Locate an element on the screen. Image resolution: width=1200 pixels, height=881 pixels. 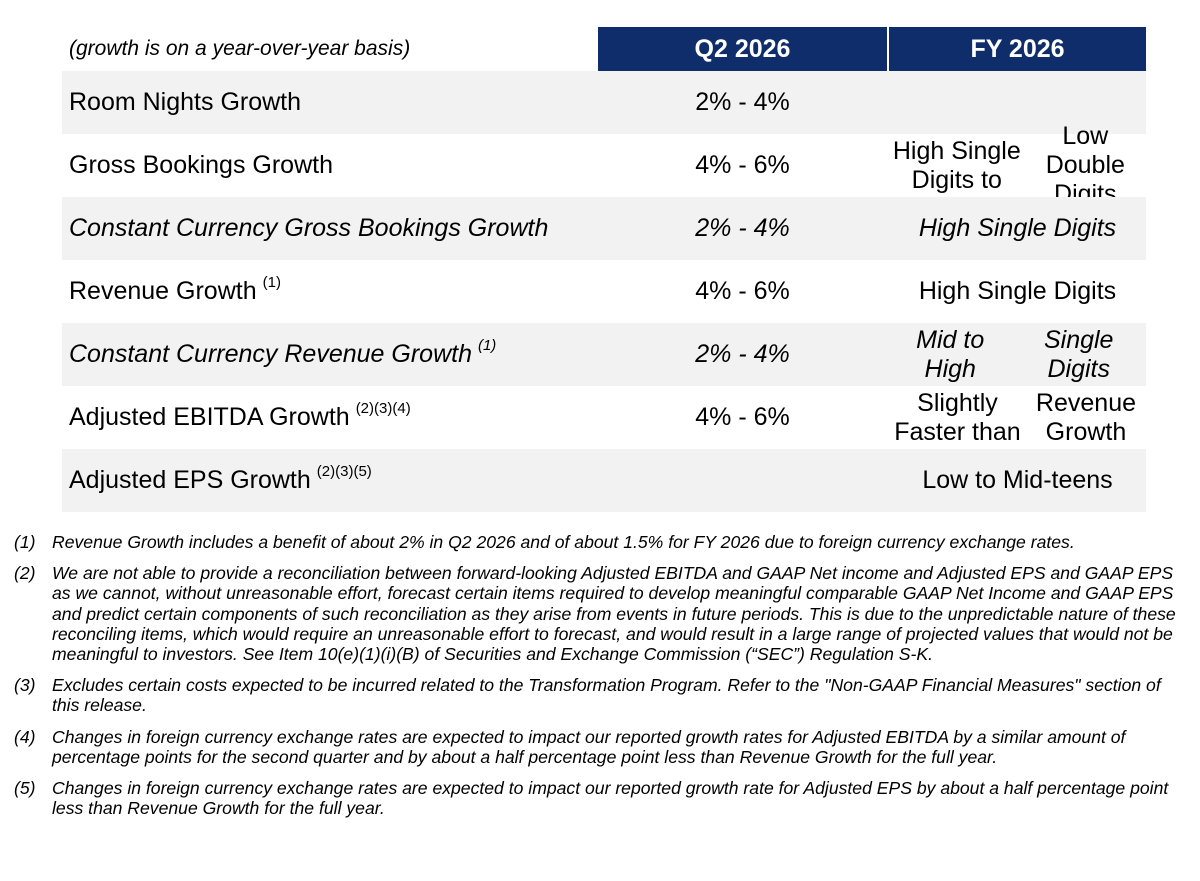
header-note: (growth is on a year-over-year basis) is located at coordinates (240, 48).